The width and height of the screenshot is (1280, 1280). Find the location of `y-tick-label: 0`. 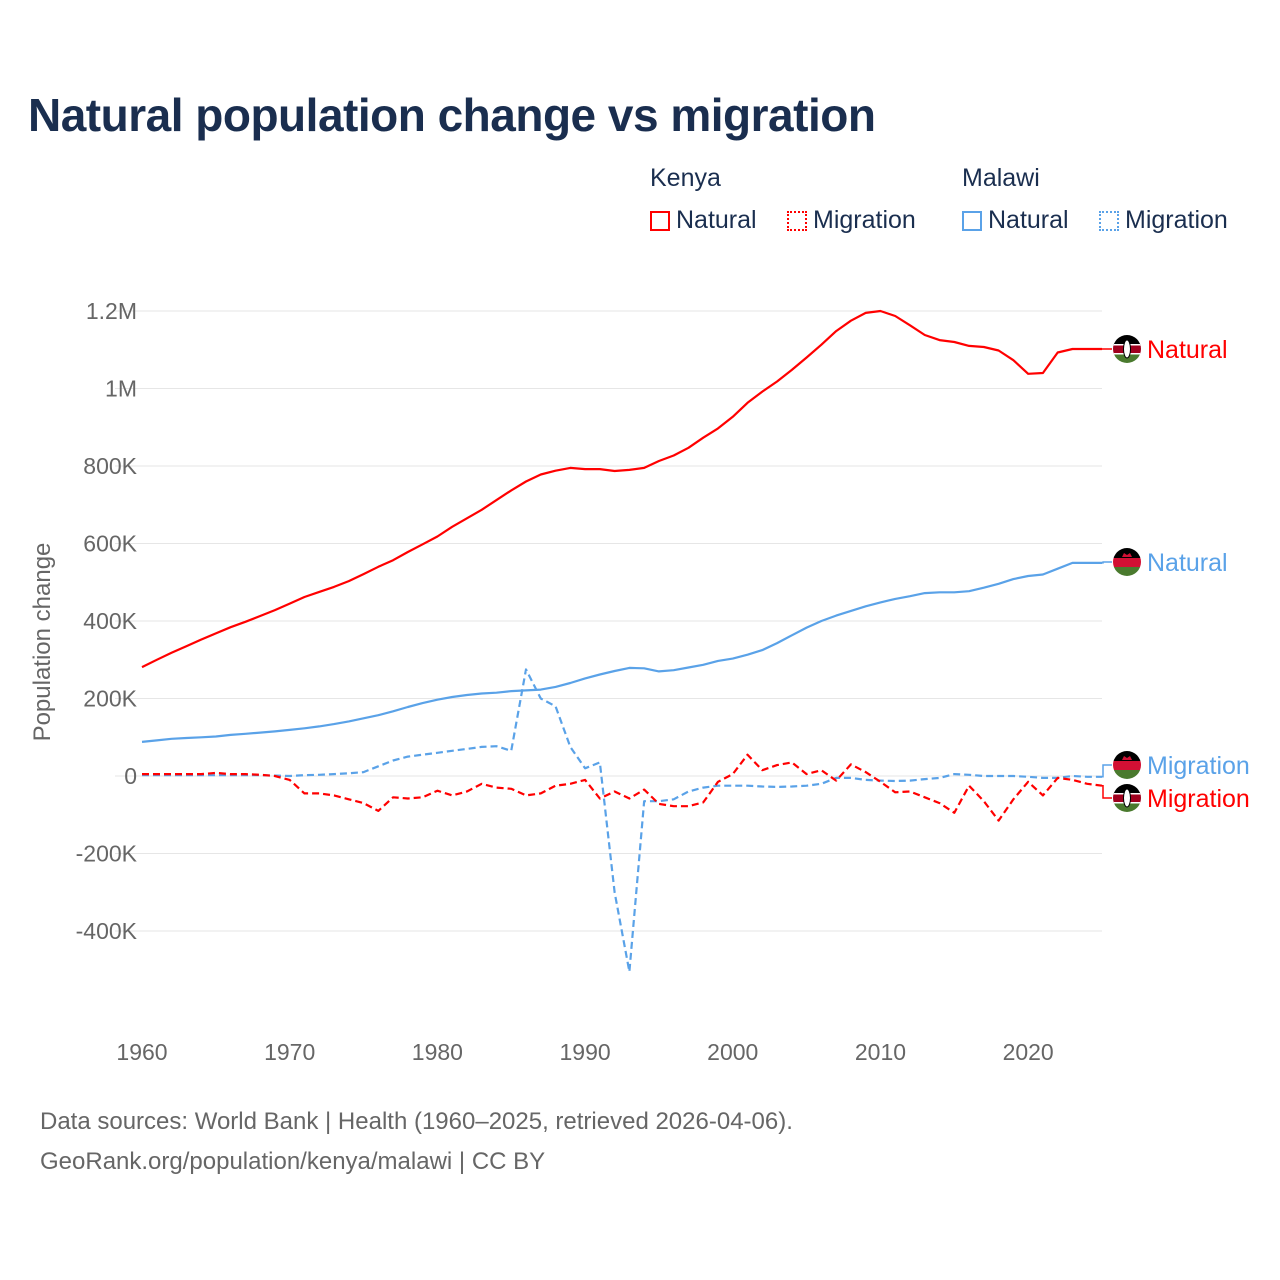

y-tick-label: 0 is located at coordinates (130, 776).